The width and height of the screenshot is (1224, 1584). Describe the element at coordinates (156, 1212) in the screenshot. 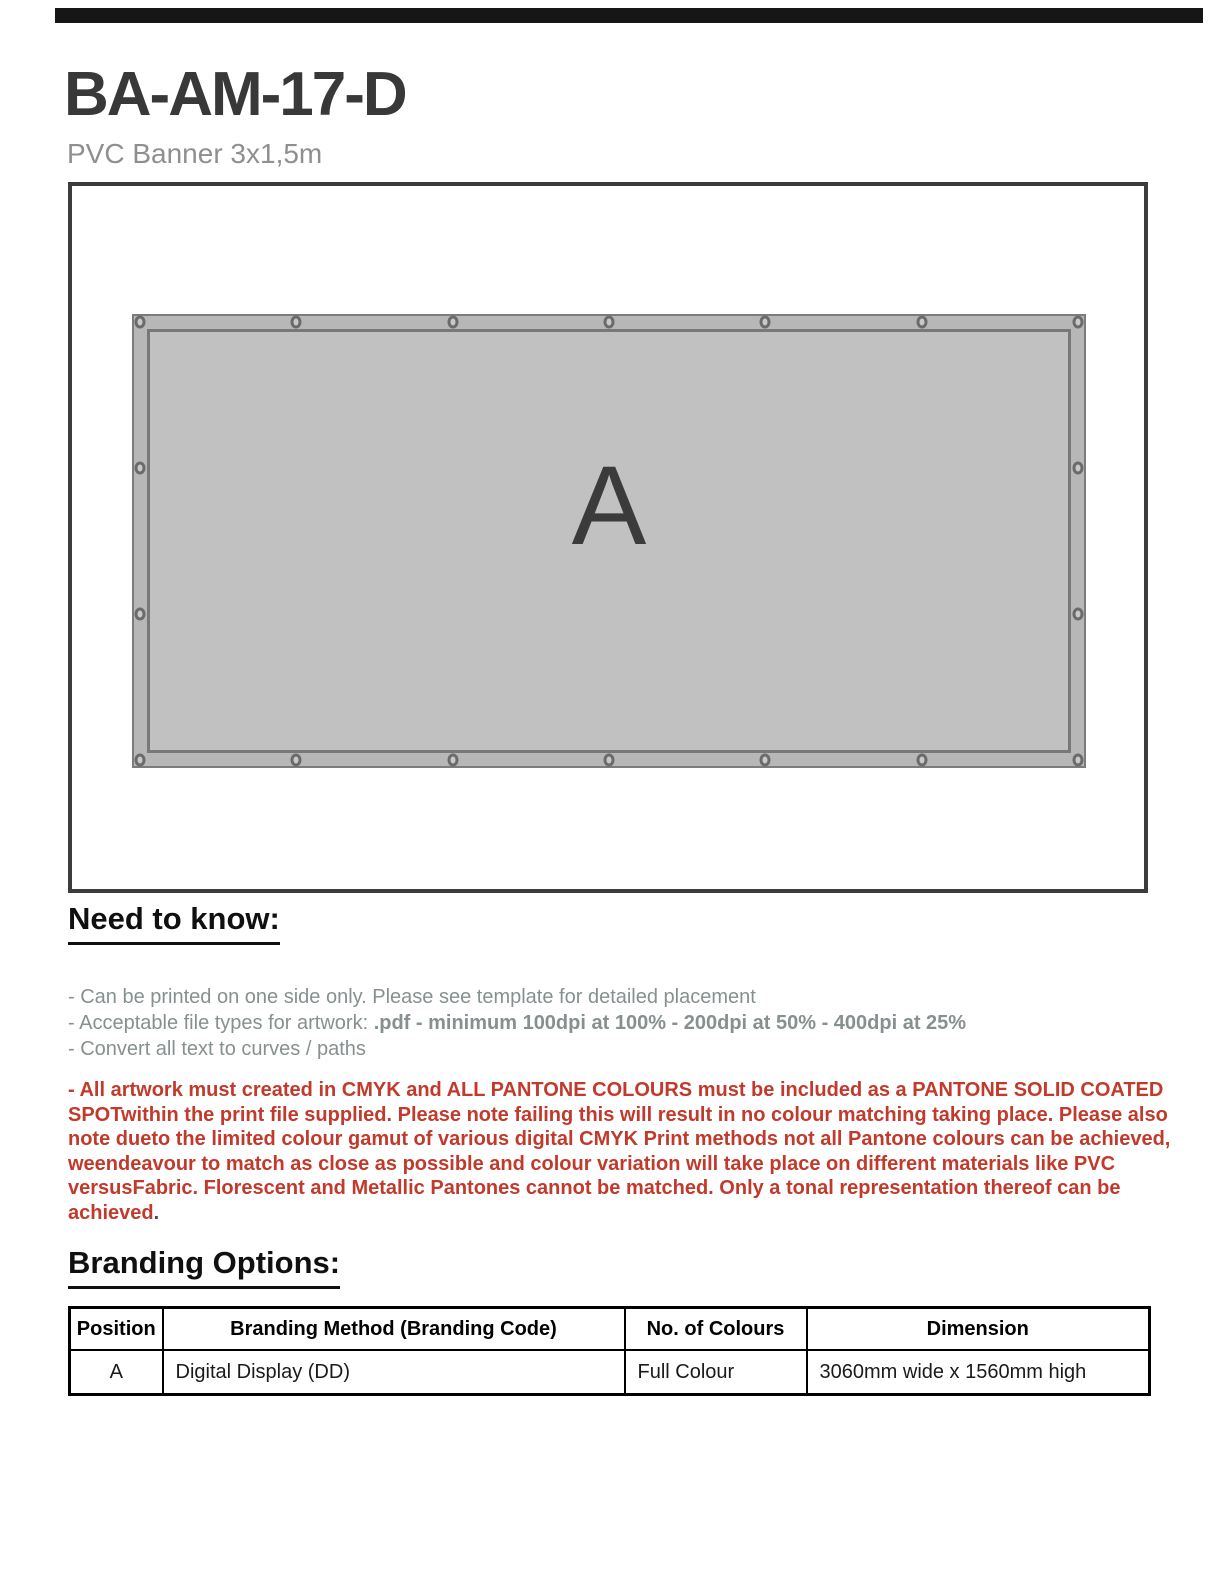

I see `warning-end-period: .` at that location.